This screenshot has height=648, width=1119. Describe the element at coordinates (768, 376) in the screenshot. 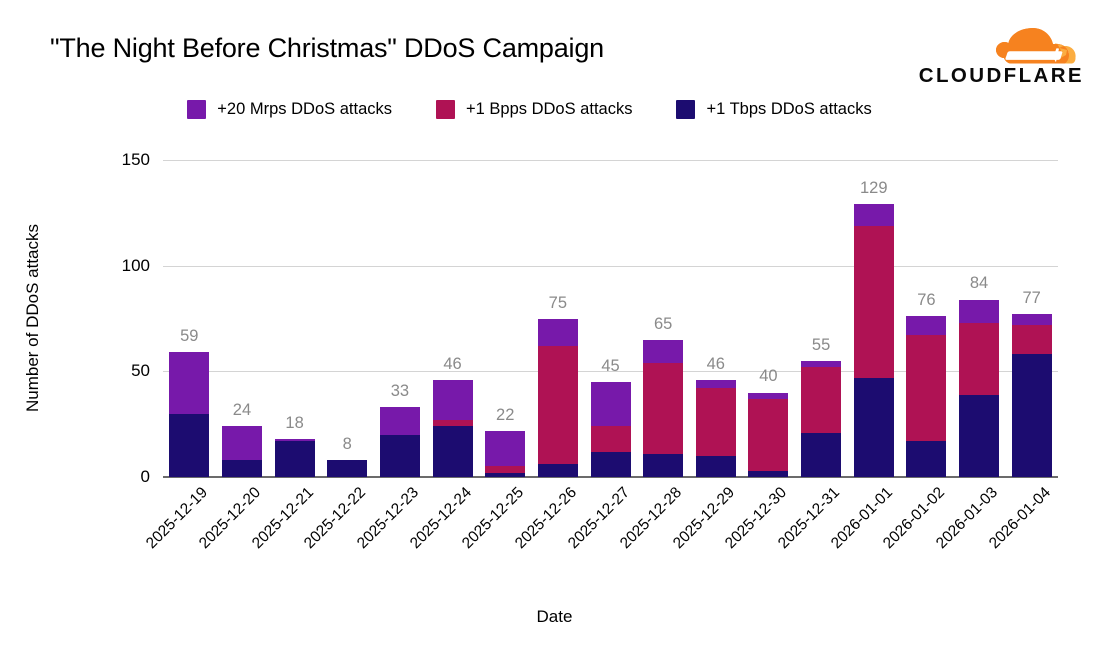

I see `bar-total-label: 40` at that location.